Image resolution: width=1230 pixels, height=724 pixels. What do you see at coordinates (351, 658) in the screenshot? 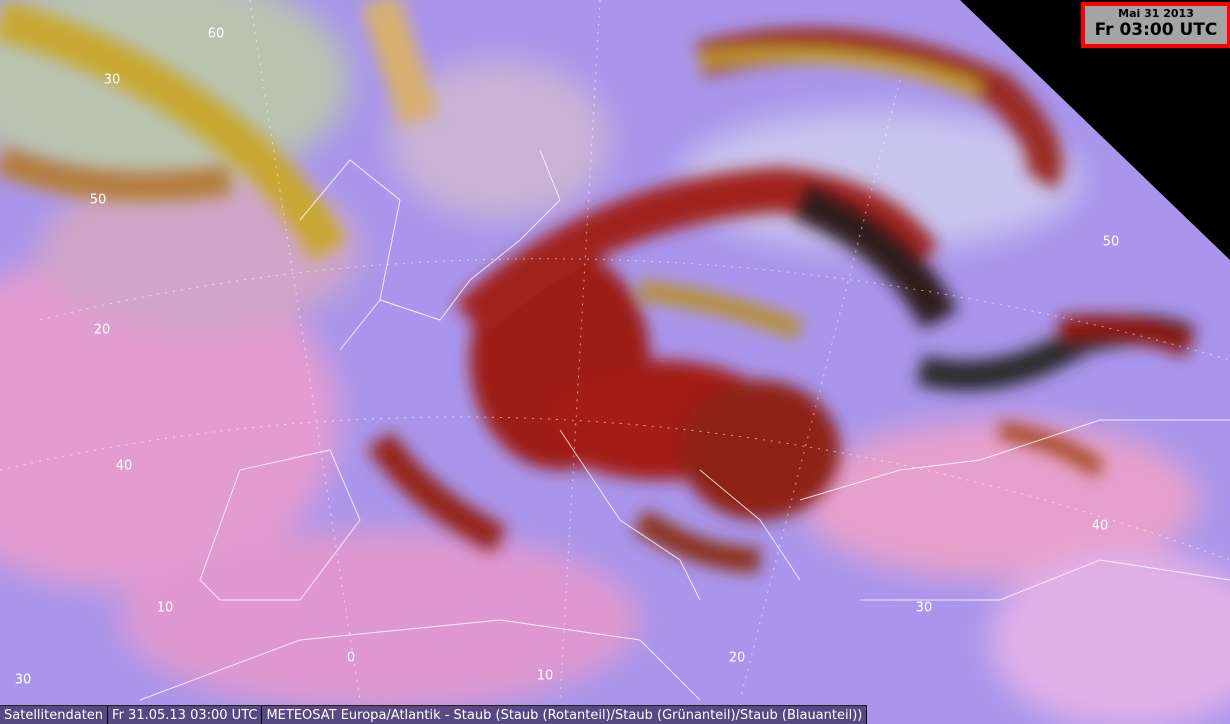
I see `graticule-label: 0` at bounding box center [351, 658].